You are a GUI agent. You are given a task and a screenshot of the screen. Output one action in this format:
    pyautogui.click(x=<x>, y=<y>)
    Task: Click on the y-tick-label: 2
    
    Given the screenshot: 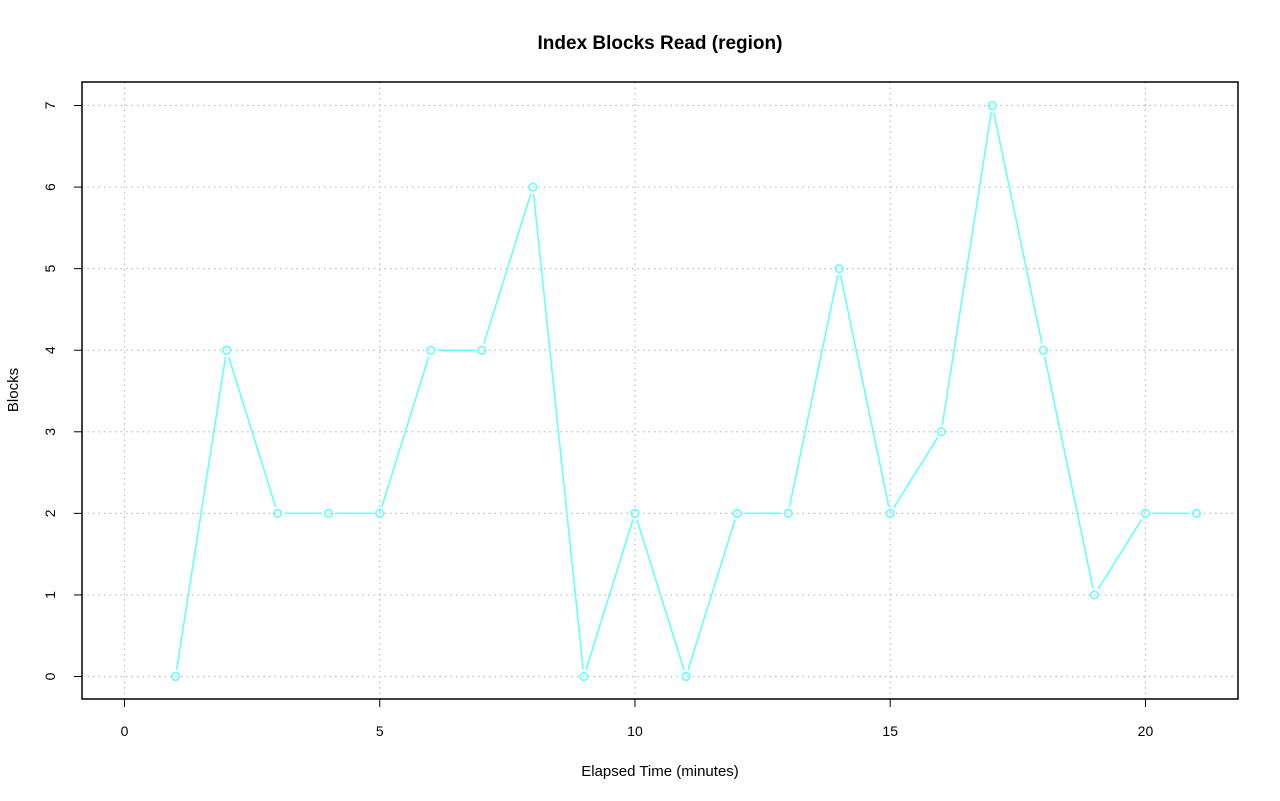 What is the action you would take?
    pyautogui.click(x=50, y=513)
    